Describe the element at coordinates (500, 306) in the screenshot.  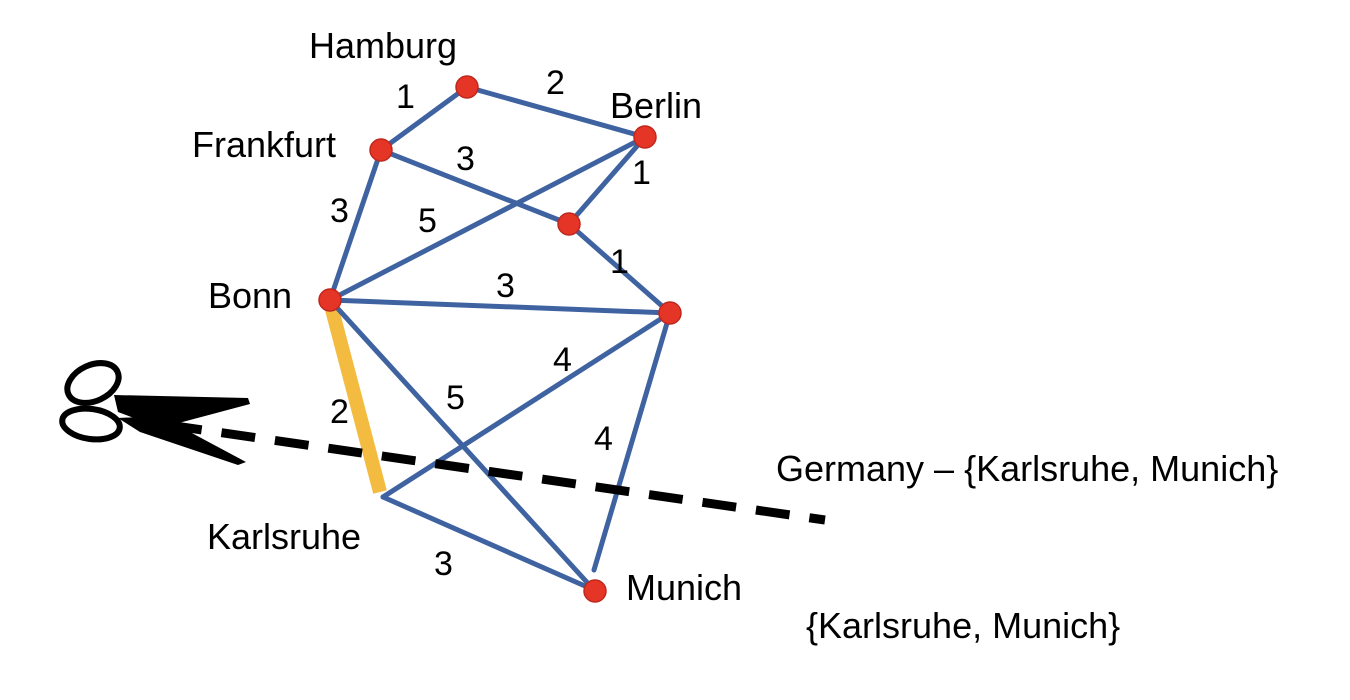
I see `edge-bonn-right` at that location.